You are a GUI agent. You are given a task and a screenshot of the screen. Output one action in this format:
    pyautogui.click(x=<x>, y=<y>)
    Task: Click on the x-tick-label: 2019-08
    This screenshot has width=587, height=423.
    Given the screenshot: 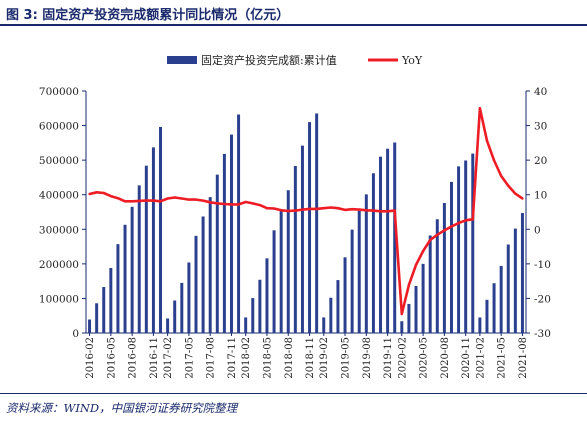 What is the action you would take?
    pyautogui.click(x=367, y=358)
    